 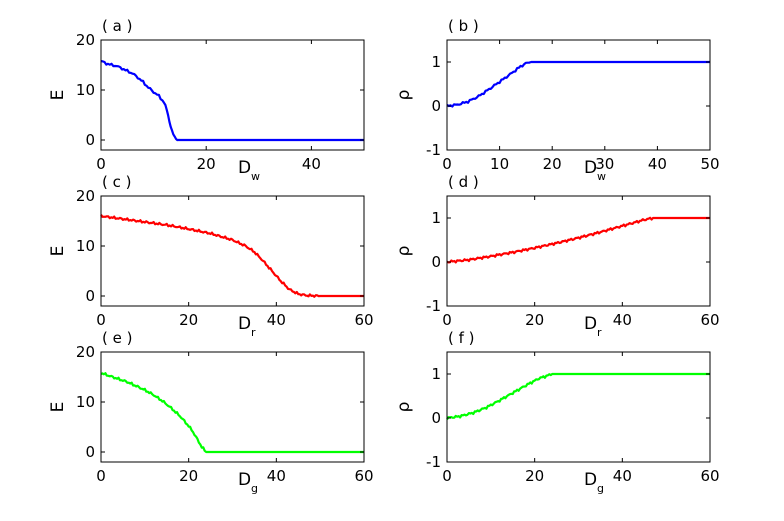 What do you see at coordinates (117, 338) in the screenshot?
I see `panel-label: ( e )` at bounding box center [117, 338].